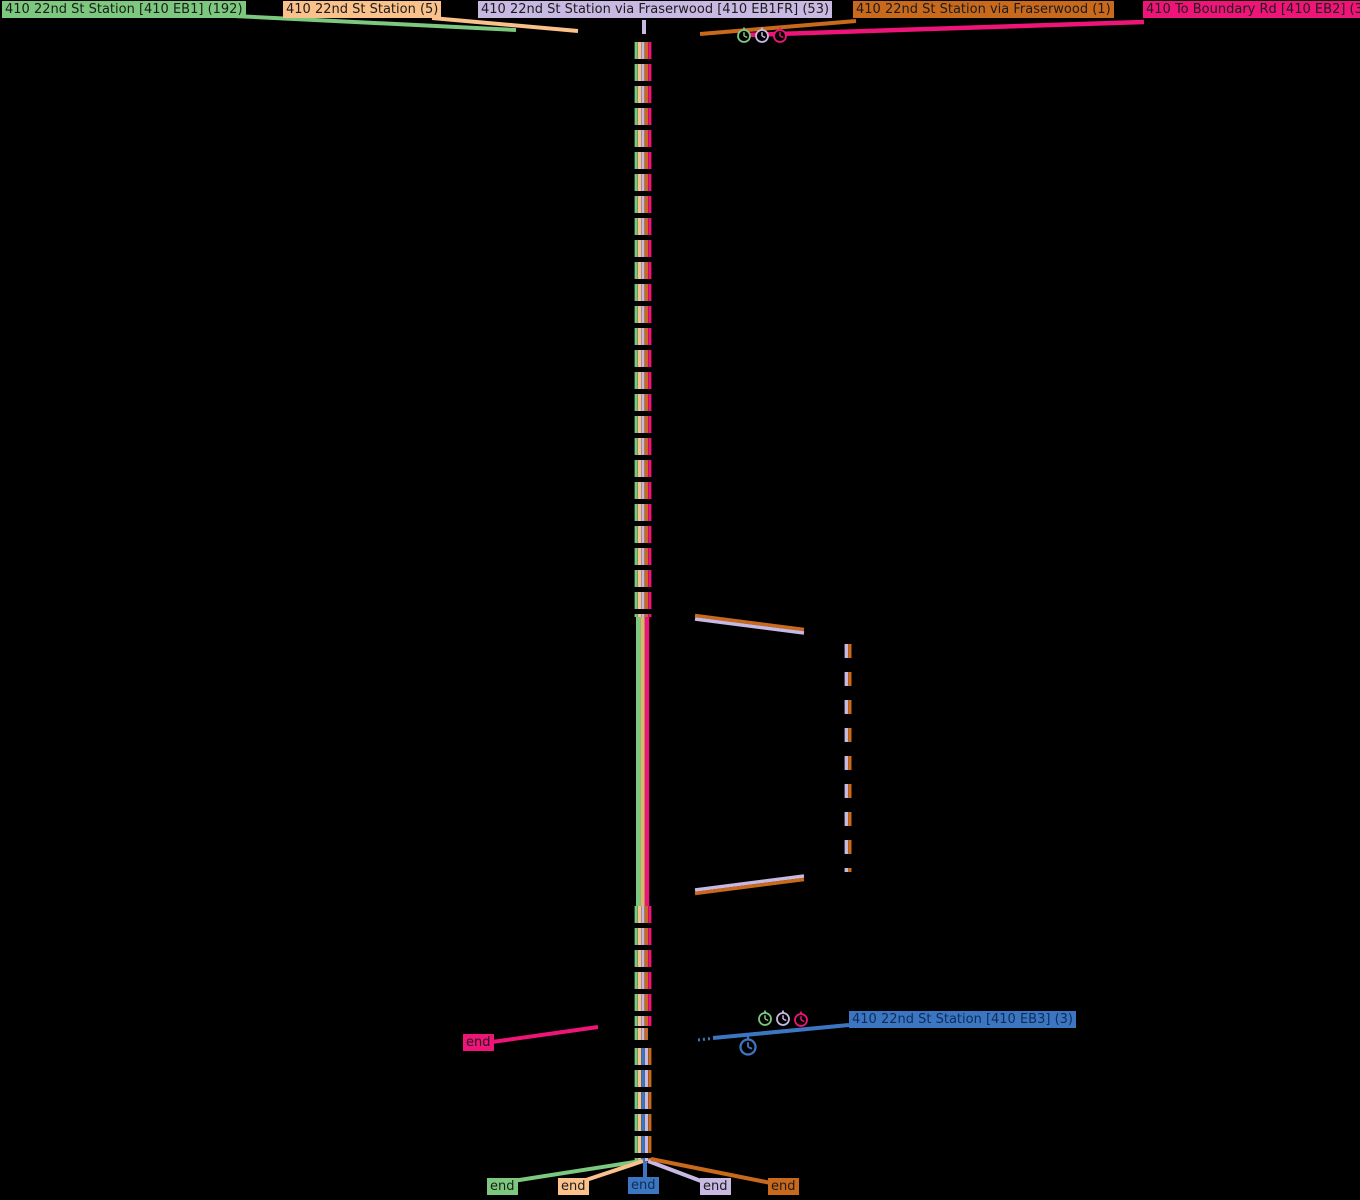  What do you see at coordinates (778, 27) in the screenshot?
I see `connector-fraserwood1-orange` at bounding box center [778, 27].